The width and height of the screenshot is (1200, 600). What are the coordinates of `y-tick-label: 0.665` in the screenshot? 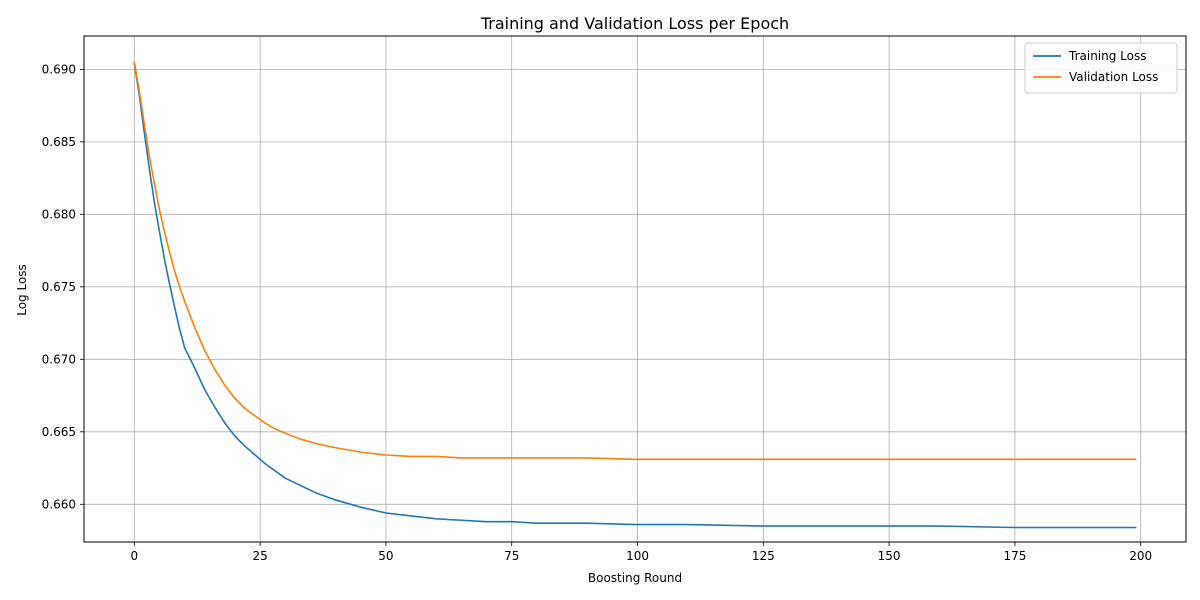 It's located at (59, 432).